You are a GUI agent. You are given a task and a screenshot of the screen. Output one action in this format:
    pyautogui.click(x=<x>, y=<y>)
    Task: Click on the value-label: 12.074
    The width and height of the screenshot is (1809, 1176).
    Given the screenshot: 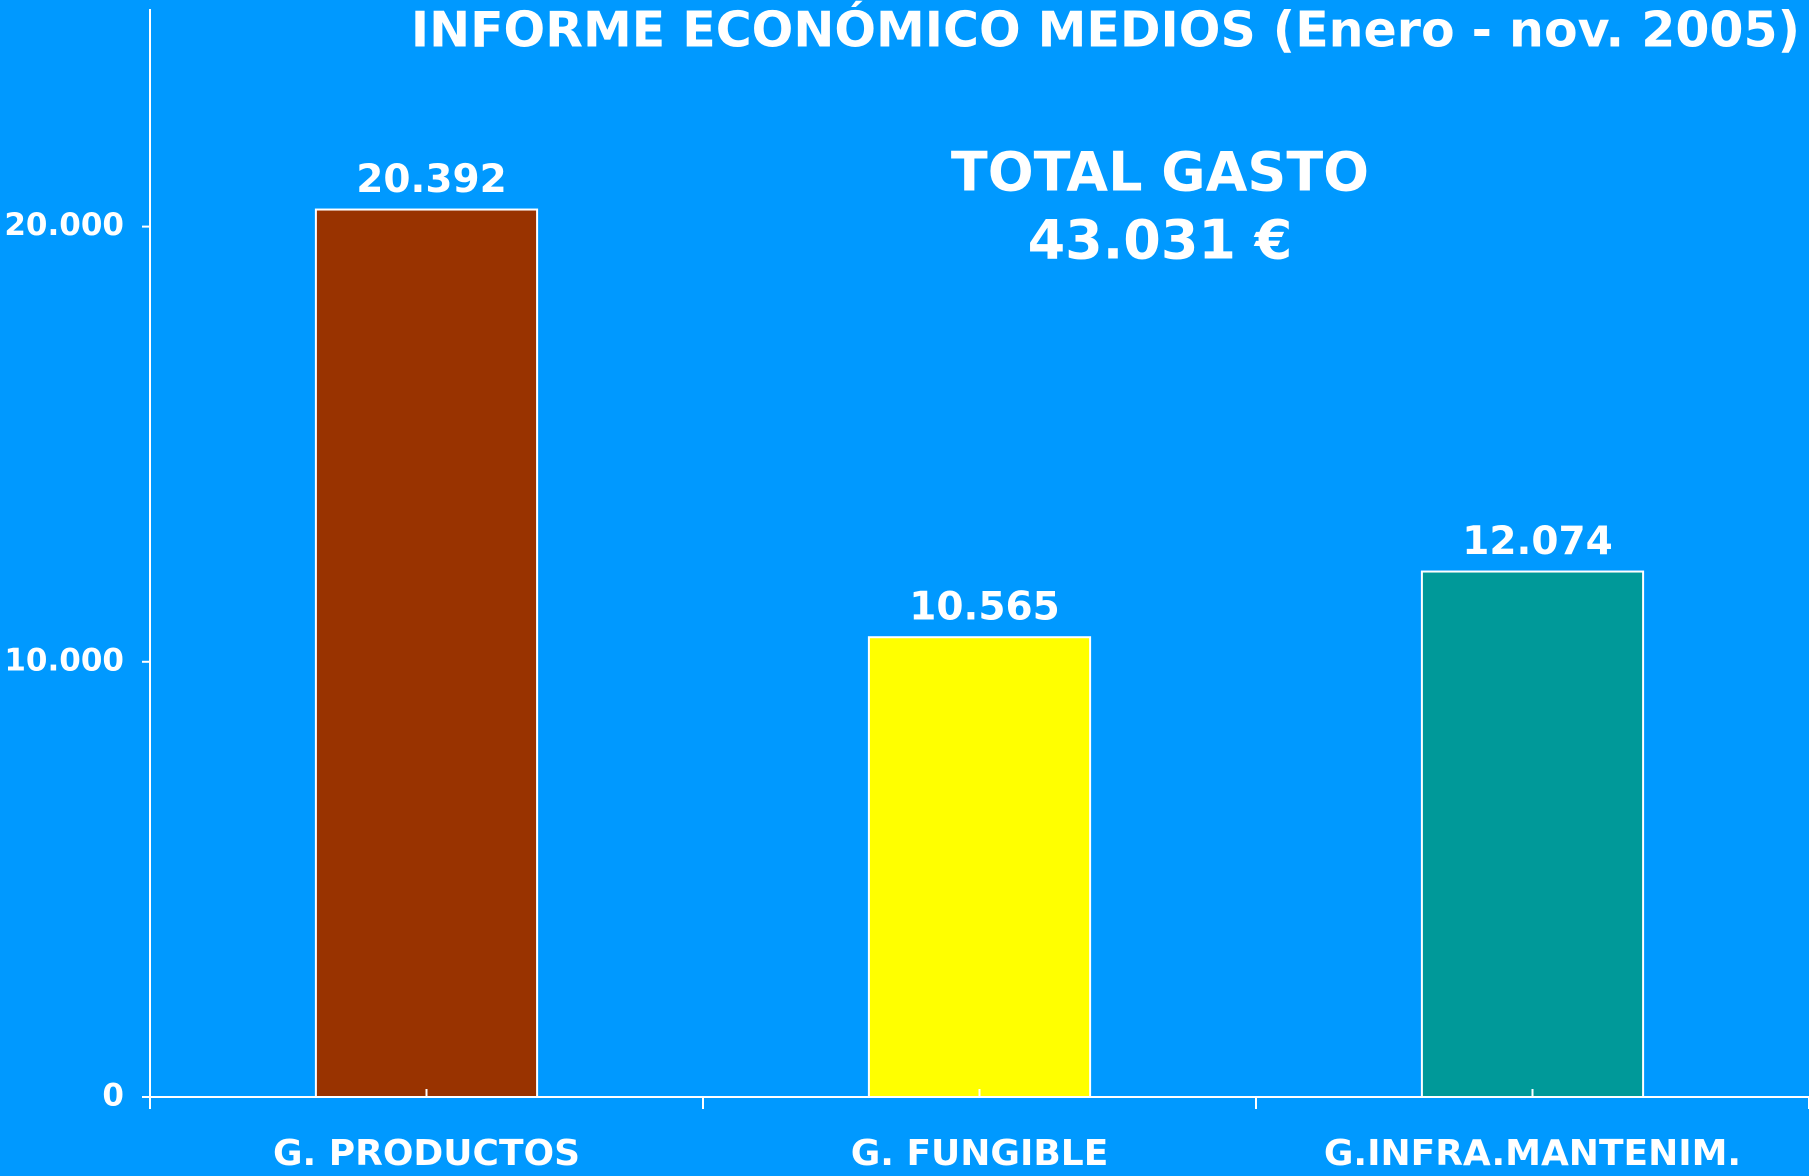 What is the action you would take?
    pyautogui.click(x=1537, y=541)
    